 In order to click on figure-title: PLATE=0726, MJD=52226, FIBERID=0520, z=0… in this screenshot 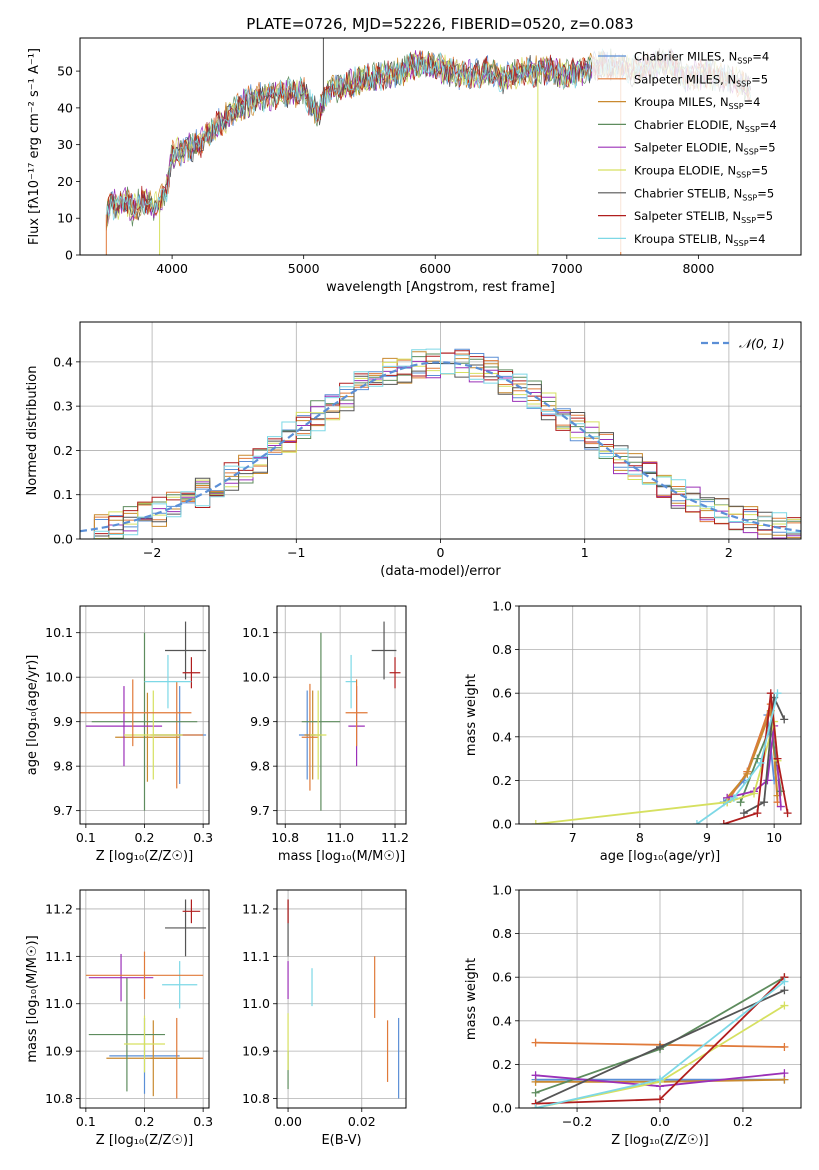, I will do `click(439, 24)`.